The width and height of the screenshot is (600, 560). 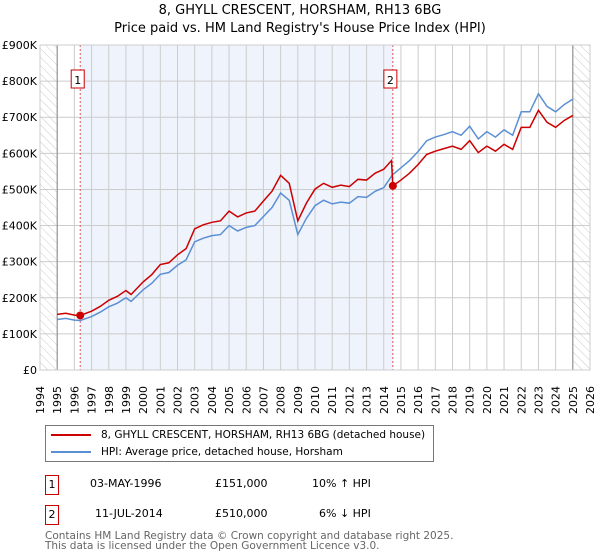 What do you see at coordinates (281, 400) in the screenshot?
I see `x-tick-label: 2008` at bounding box center [281, 400].